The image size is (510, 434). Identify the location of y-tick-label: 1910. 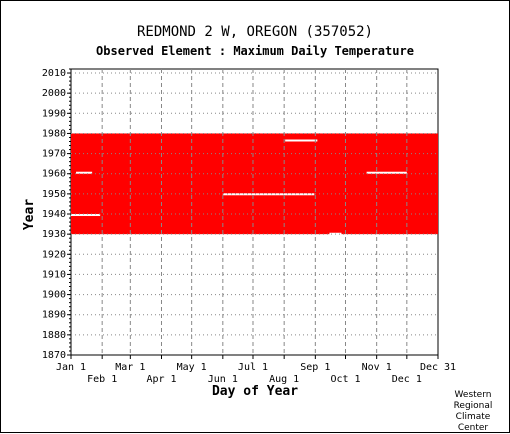
(54, 274).